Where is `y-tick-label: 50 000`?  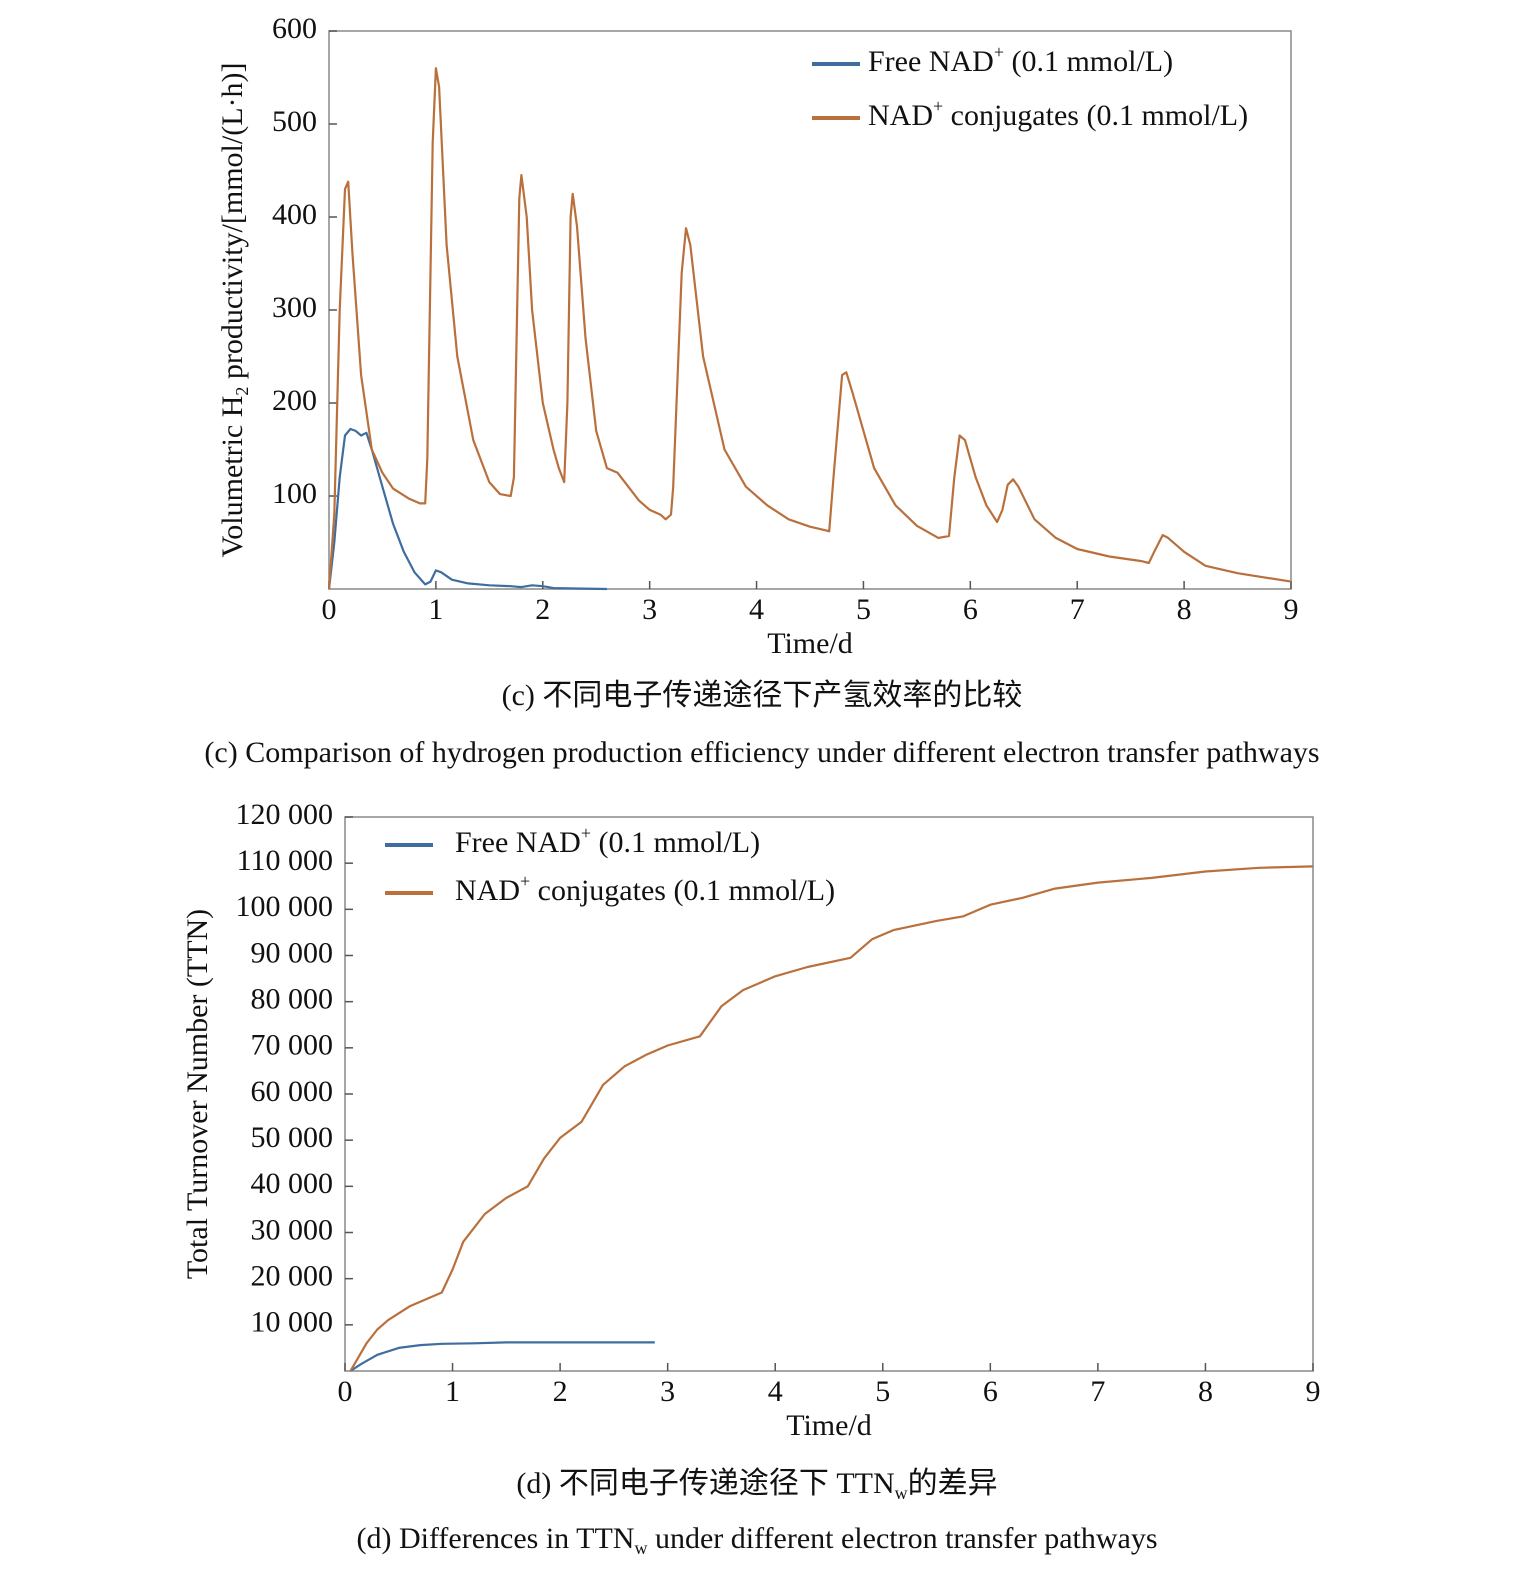 y-tick-label: 50 000 is located at coordinates (292, 1137).